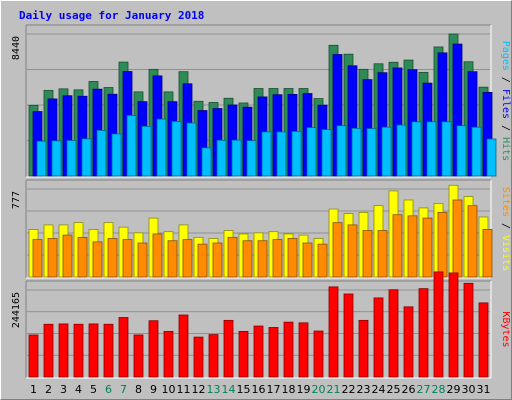 This screenshot has height=400, width=512. I want to click on series-label-files: Files, so click(505, 104).